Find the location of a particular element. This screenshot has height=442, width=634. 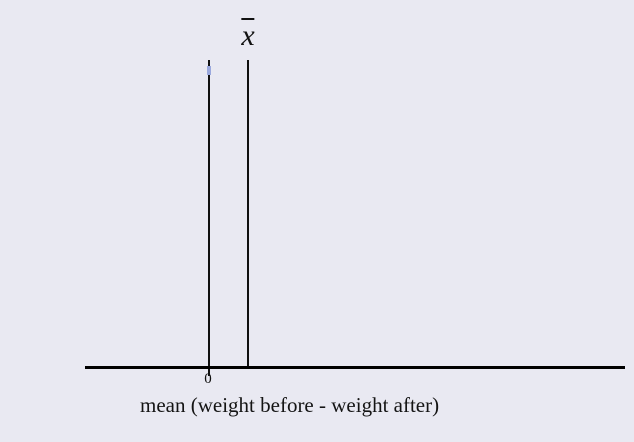

x-axis-line is located at coordinates (355, 367).